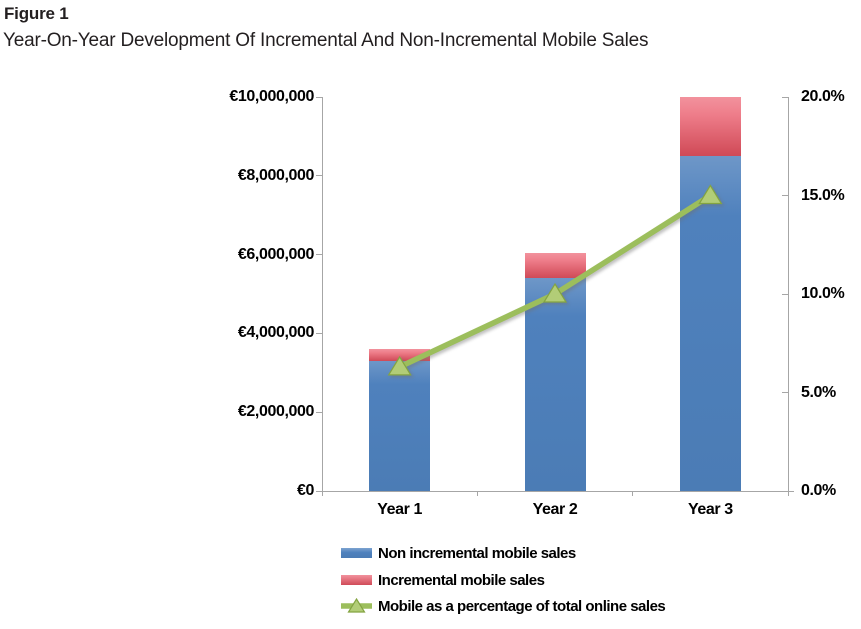 Image resolution: width=861 pixels, height=629 pixels. I want to click on left-axis-tick-label: €0, so click(305, 490).